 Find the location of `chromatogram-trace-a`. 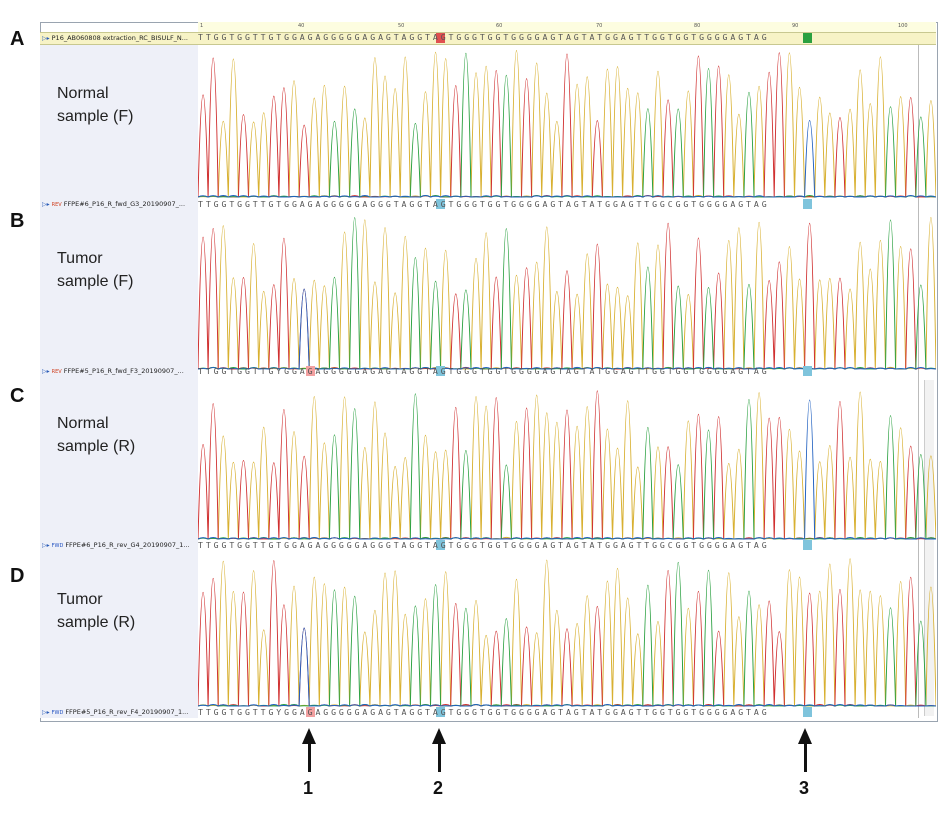

chromatogram-trace-a is located at coordinates (567, 124).